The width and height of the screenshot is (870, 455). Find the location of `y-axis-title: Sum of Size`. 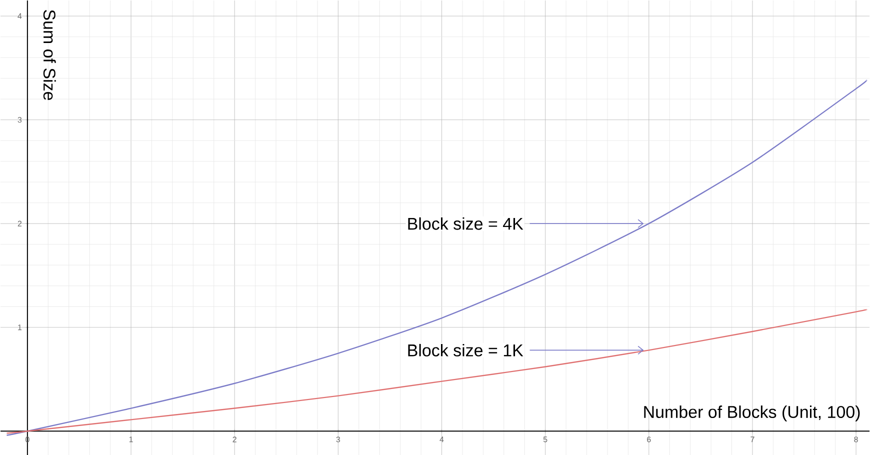

y-axis-title: Sum of Size is located at coordinates (49, 55).